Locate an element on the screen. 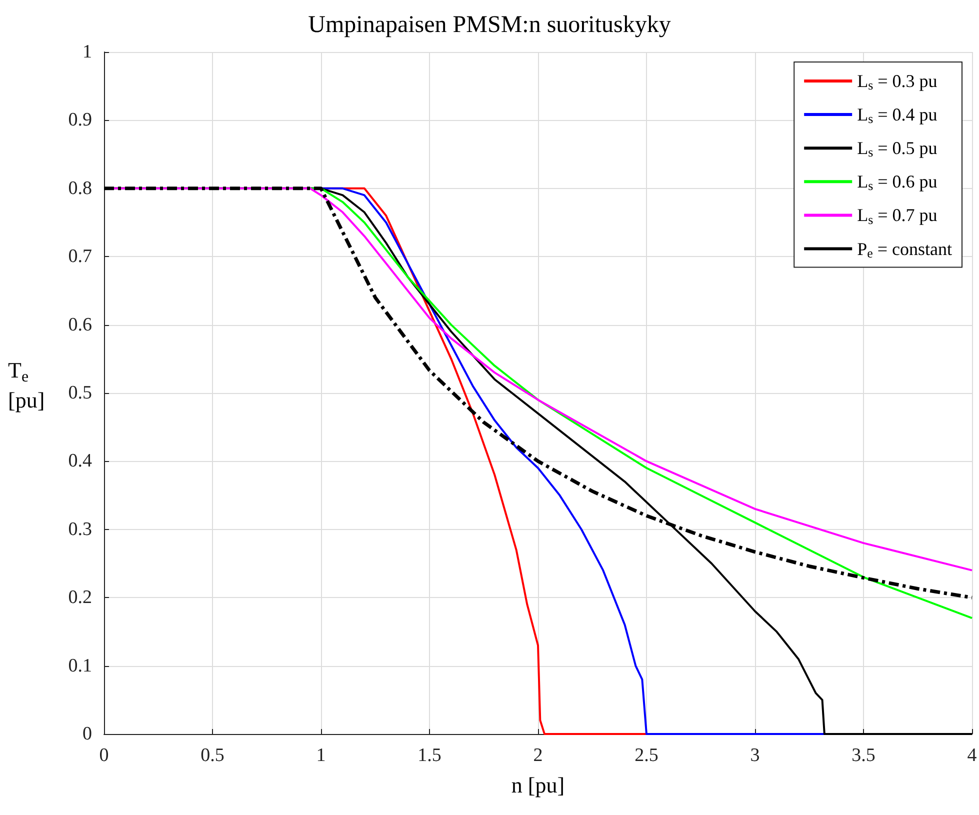 This screenshot has width=979, height=815. y-tick-label: 0.6 is located at coordinates (80, 325).